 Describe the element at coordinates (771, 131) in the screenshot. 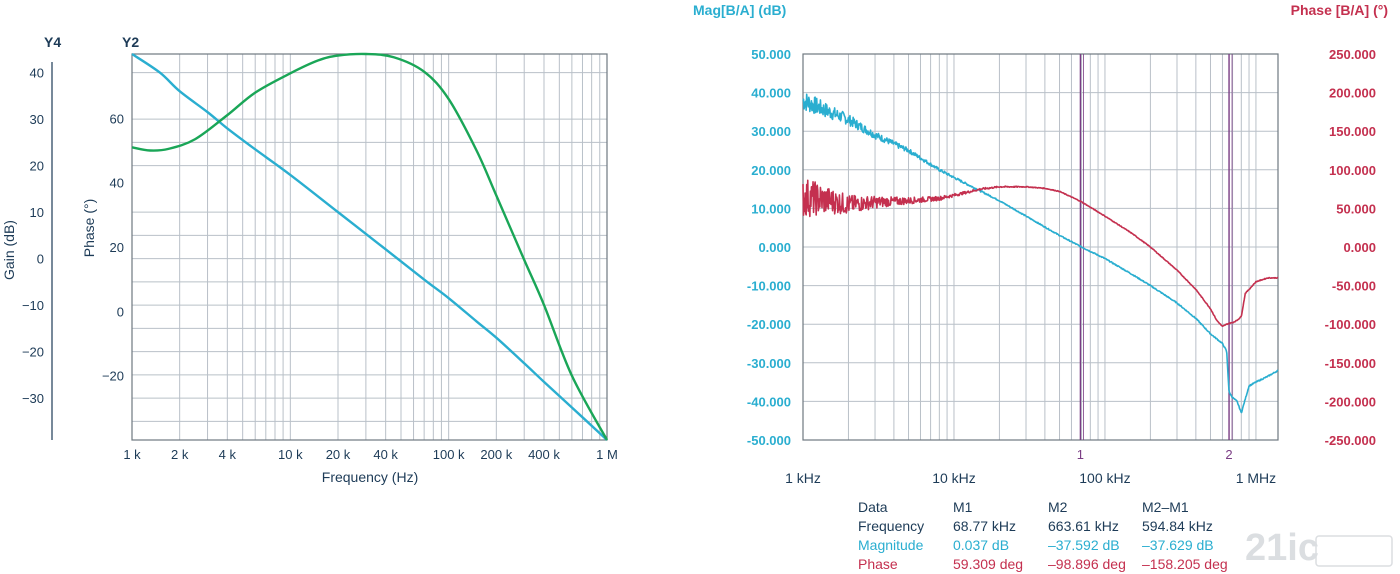

I see `mag-tick-label: 30.000` at that location.